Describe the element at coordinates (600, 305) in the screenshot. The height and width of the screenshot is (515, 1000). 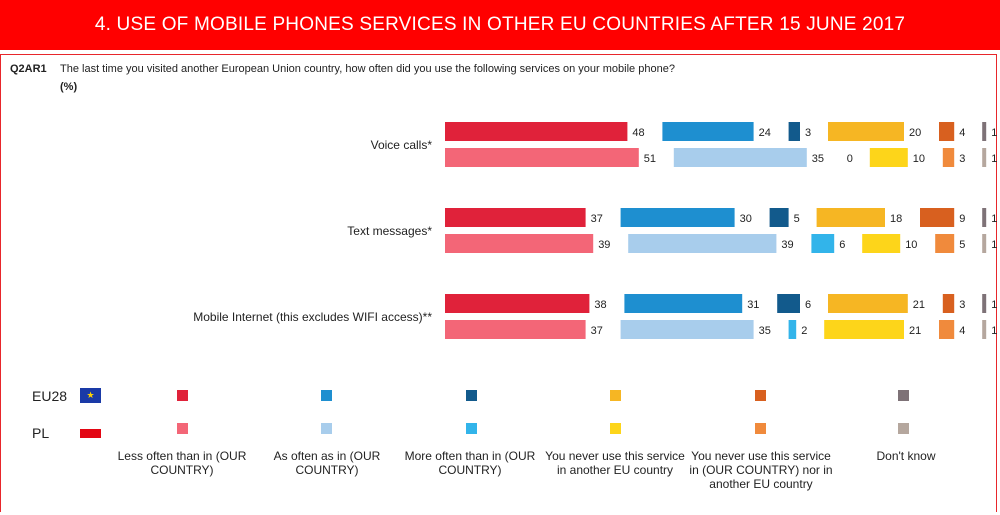
I see `data-label: 38` at that location.